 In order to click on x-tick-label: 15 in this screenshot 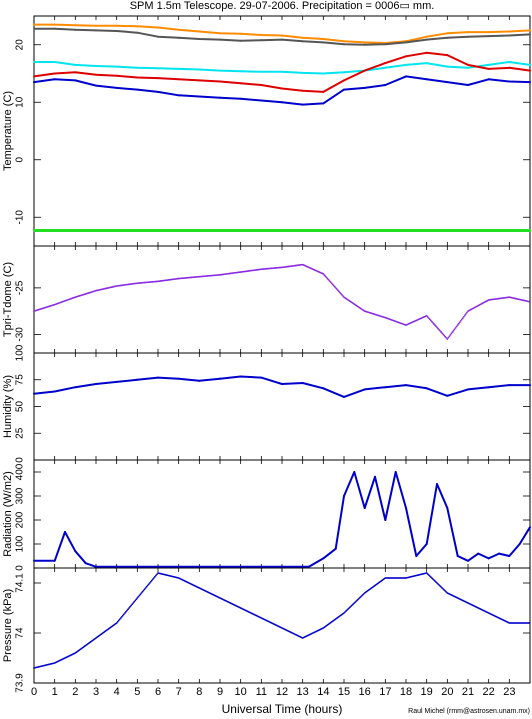, I will do `click(344, 692)`.